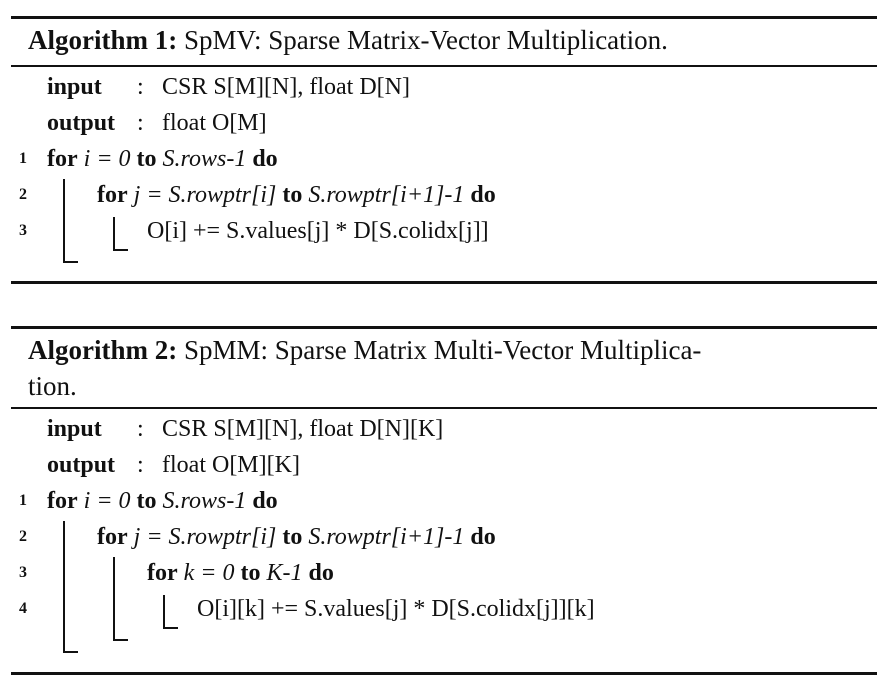  Describe the element at coordinates (103, 350) in the screenshot. I see `algorithm-label: Algorithm 2:` at that location.